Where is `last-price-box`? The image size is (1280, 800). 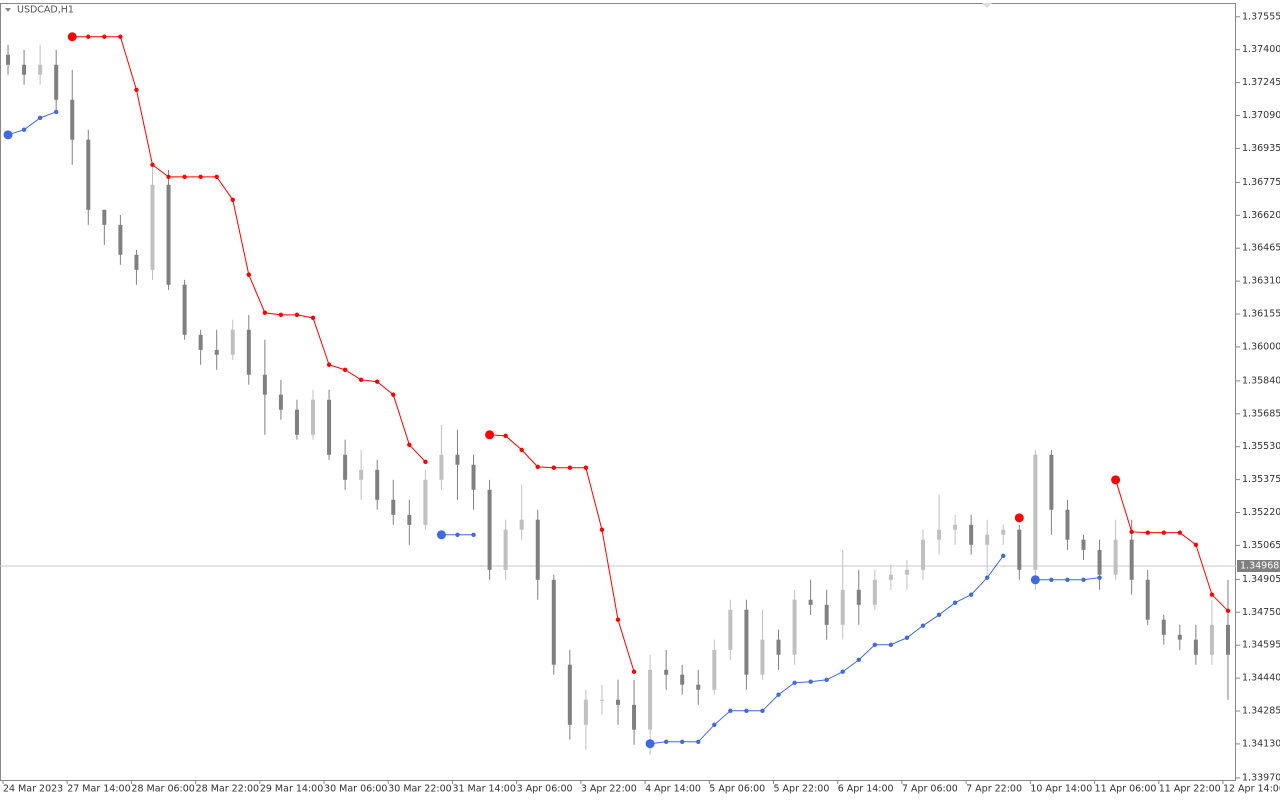 last-price-box is located at coordinates (1258, 566).